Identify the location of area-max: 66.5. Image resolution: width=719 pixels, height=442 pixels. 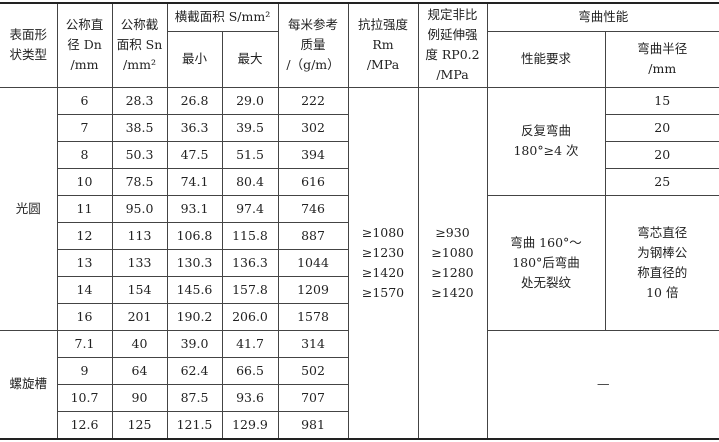
(250, 370).